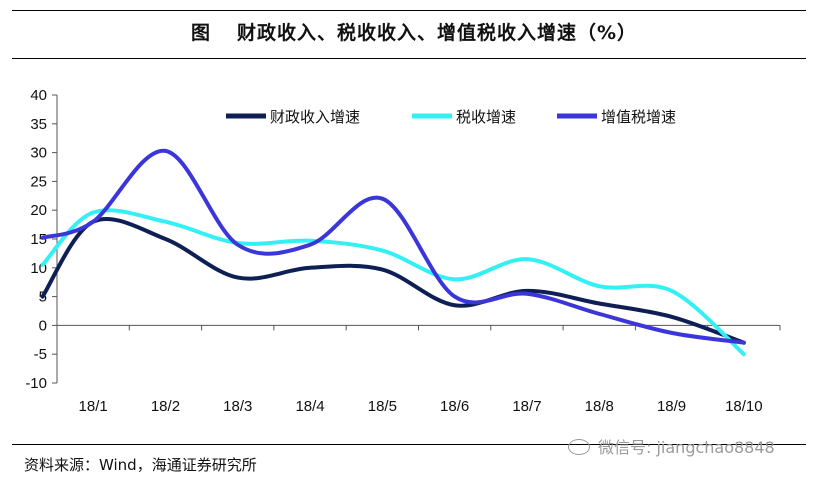 This screenshot has width=828, height=485. What do you see at coordinates (38, 124) in the screenshot?
I see `y-tick-label: 35` at bounding box center [38, 124].